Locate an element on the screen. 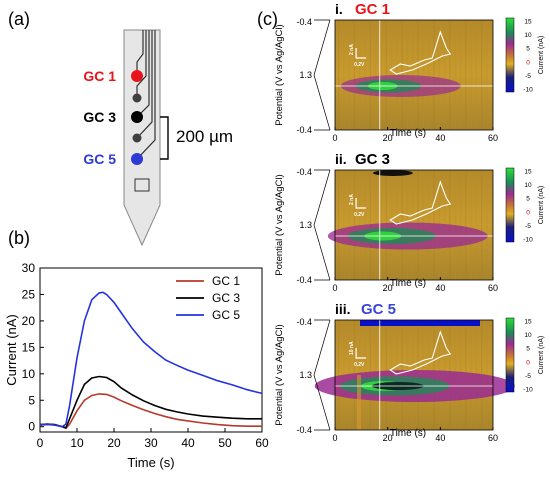 The width and height of the screenshot is (550, 480). heatmap-background is located at coordinates (414, 75).